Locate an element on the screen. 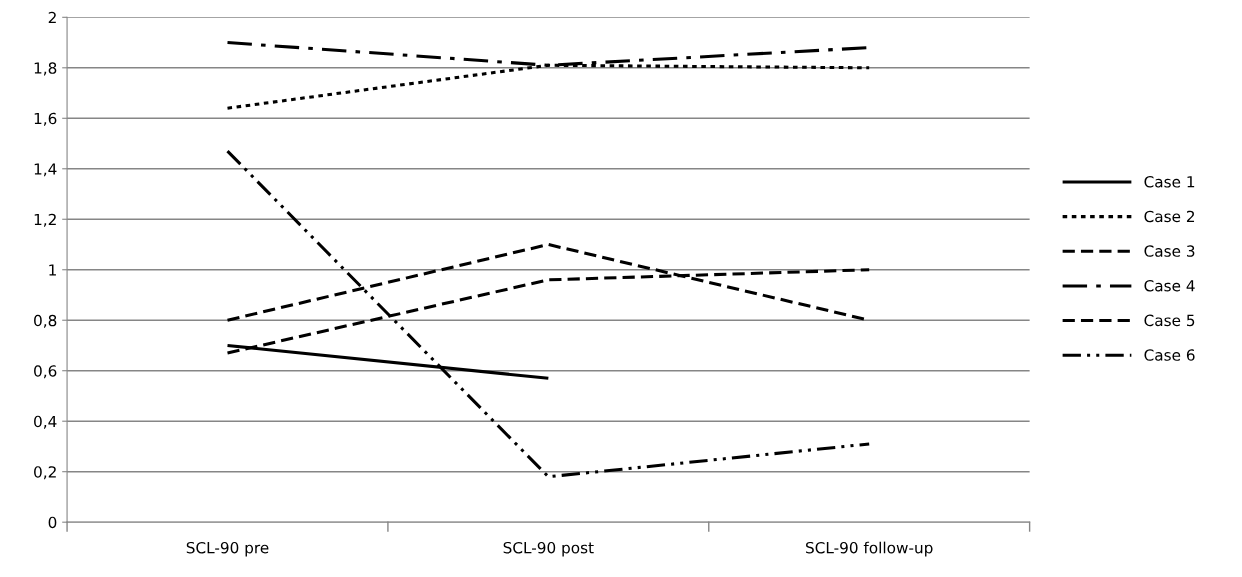 Image resolution: width=1242 pixels, height=577 pixels. x-tick-label: SCL-90 pre is located at coordinates (227, 549).